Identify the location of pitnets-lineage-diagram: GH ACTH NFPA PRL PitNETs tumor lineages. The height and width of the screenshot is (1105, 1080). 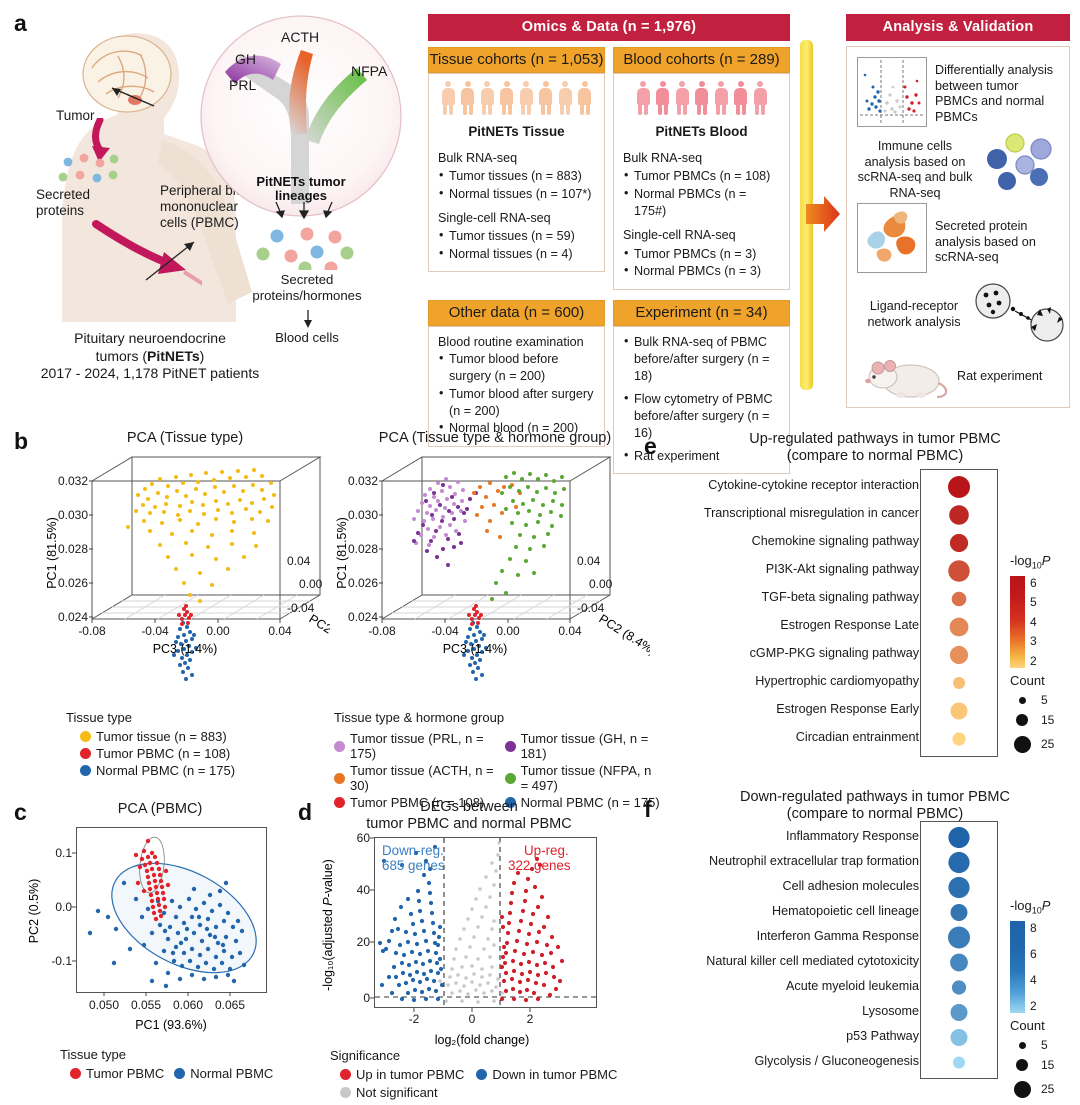
(301, 116).